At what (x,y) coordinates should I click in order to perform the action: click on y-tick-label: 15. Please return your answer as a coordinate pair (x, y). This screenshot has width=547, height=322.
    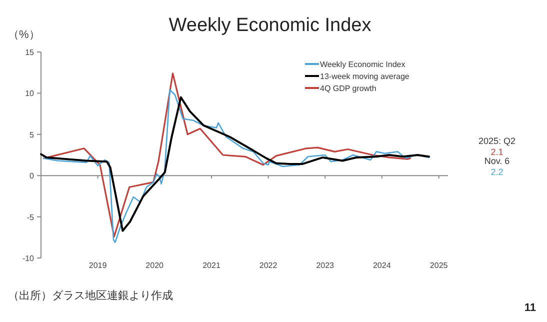
    Looking at the image, I should click on (30, 52).